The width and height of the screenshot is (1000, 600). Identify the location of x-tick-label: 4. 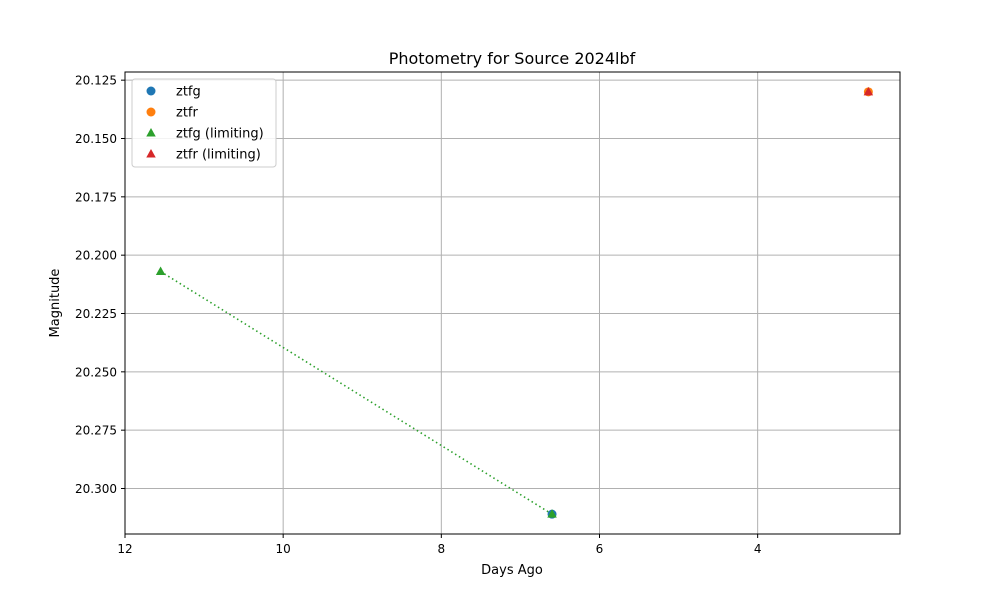
(758, 549).